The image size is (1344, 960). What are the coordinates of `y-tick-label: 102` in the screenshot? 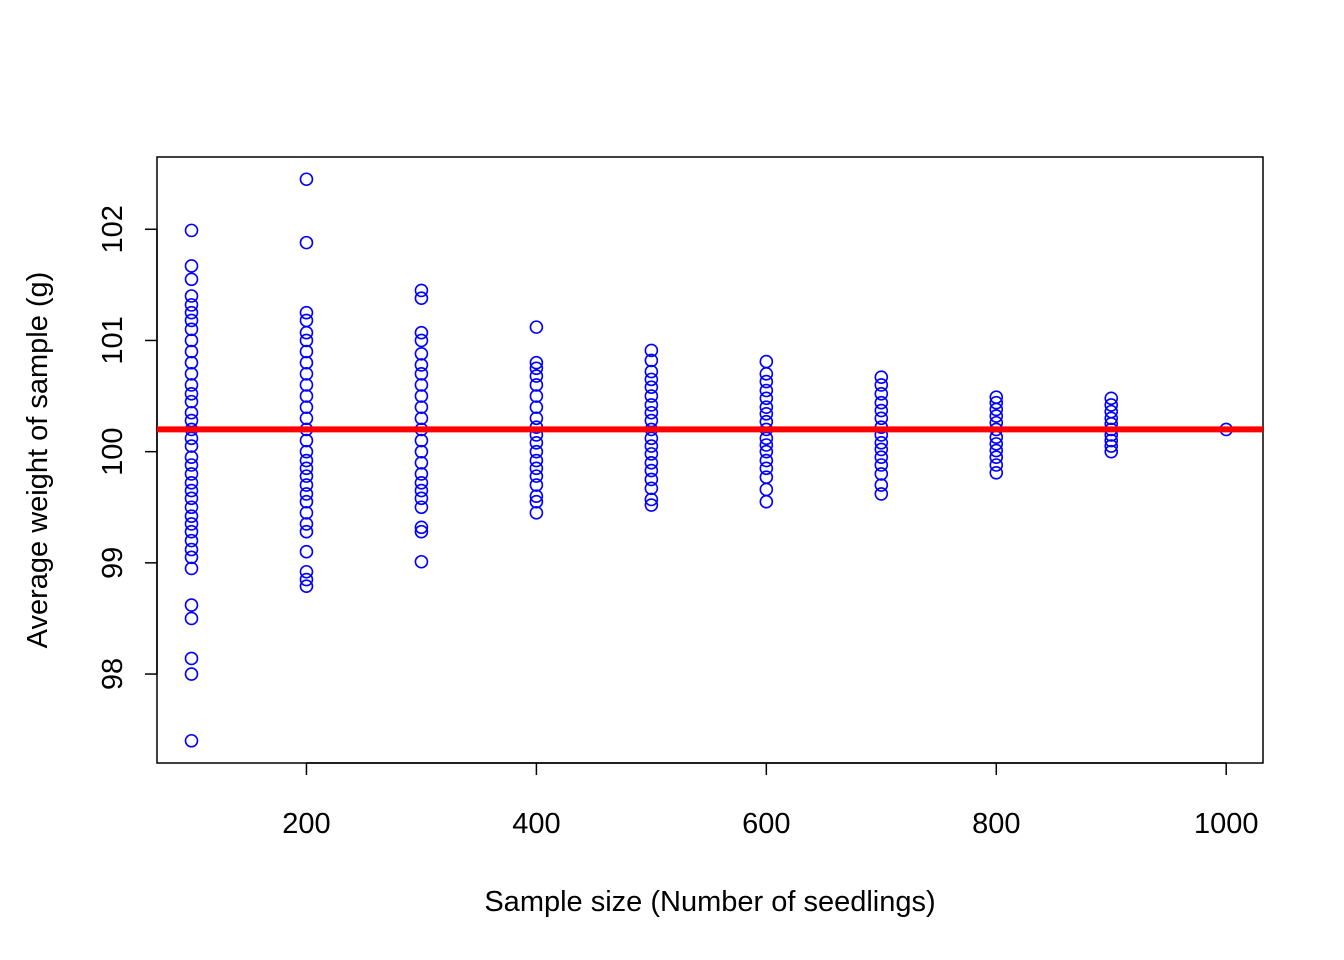 It's located at (113, 229).